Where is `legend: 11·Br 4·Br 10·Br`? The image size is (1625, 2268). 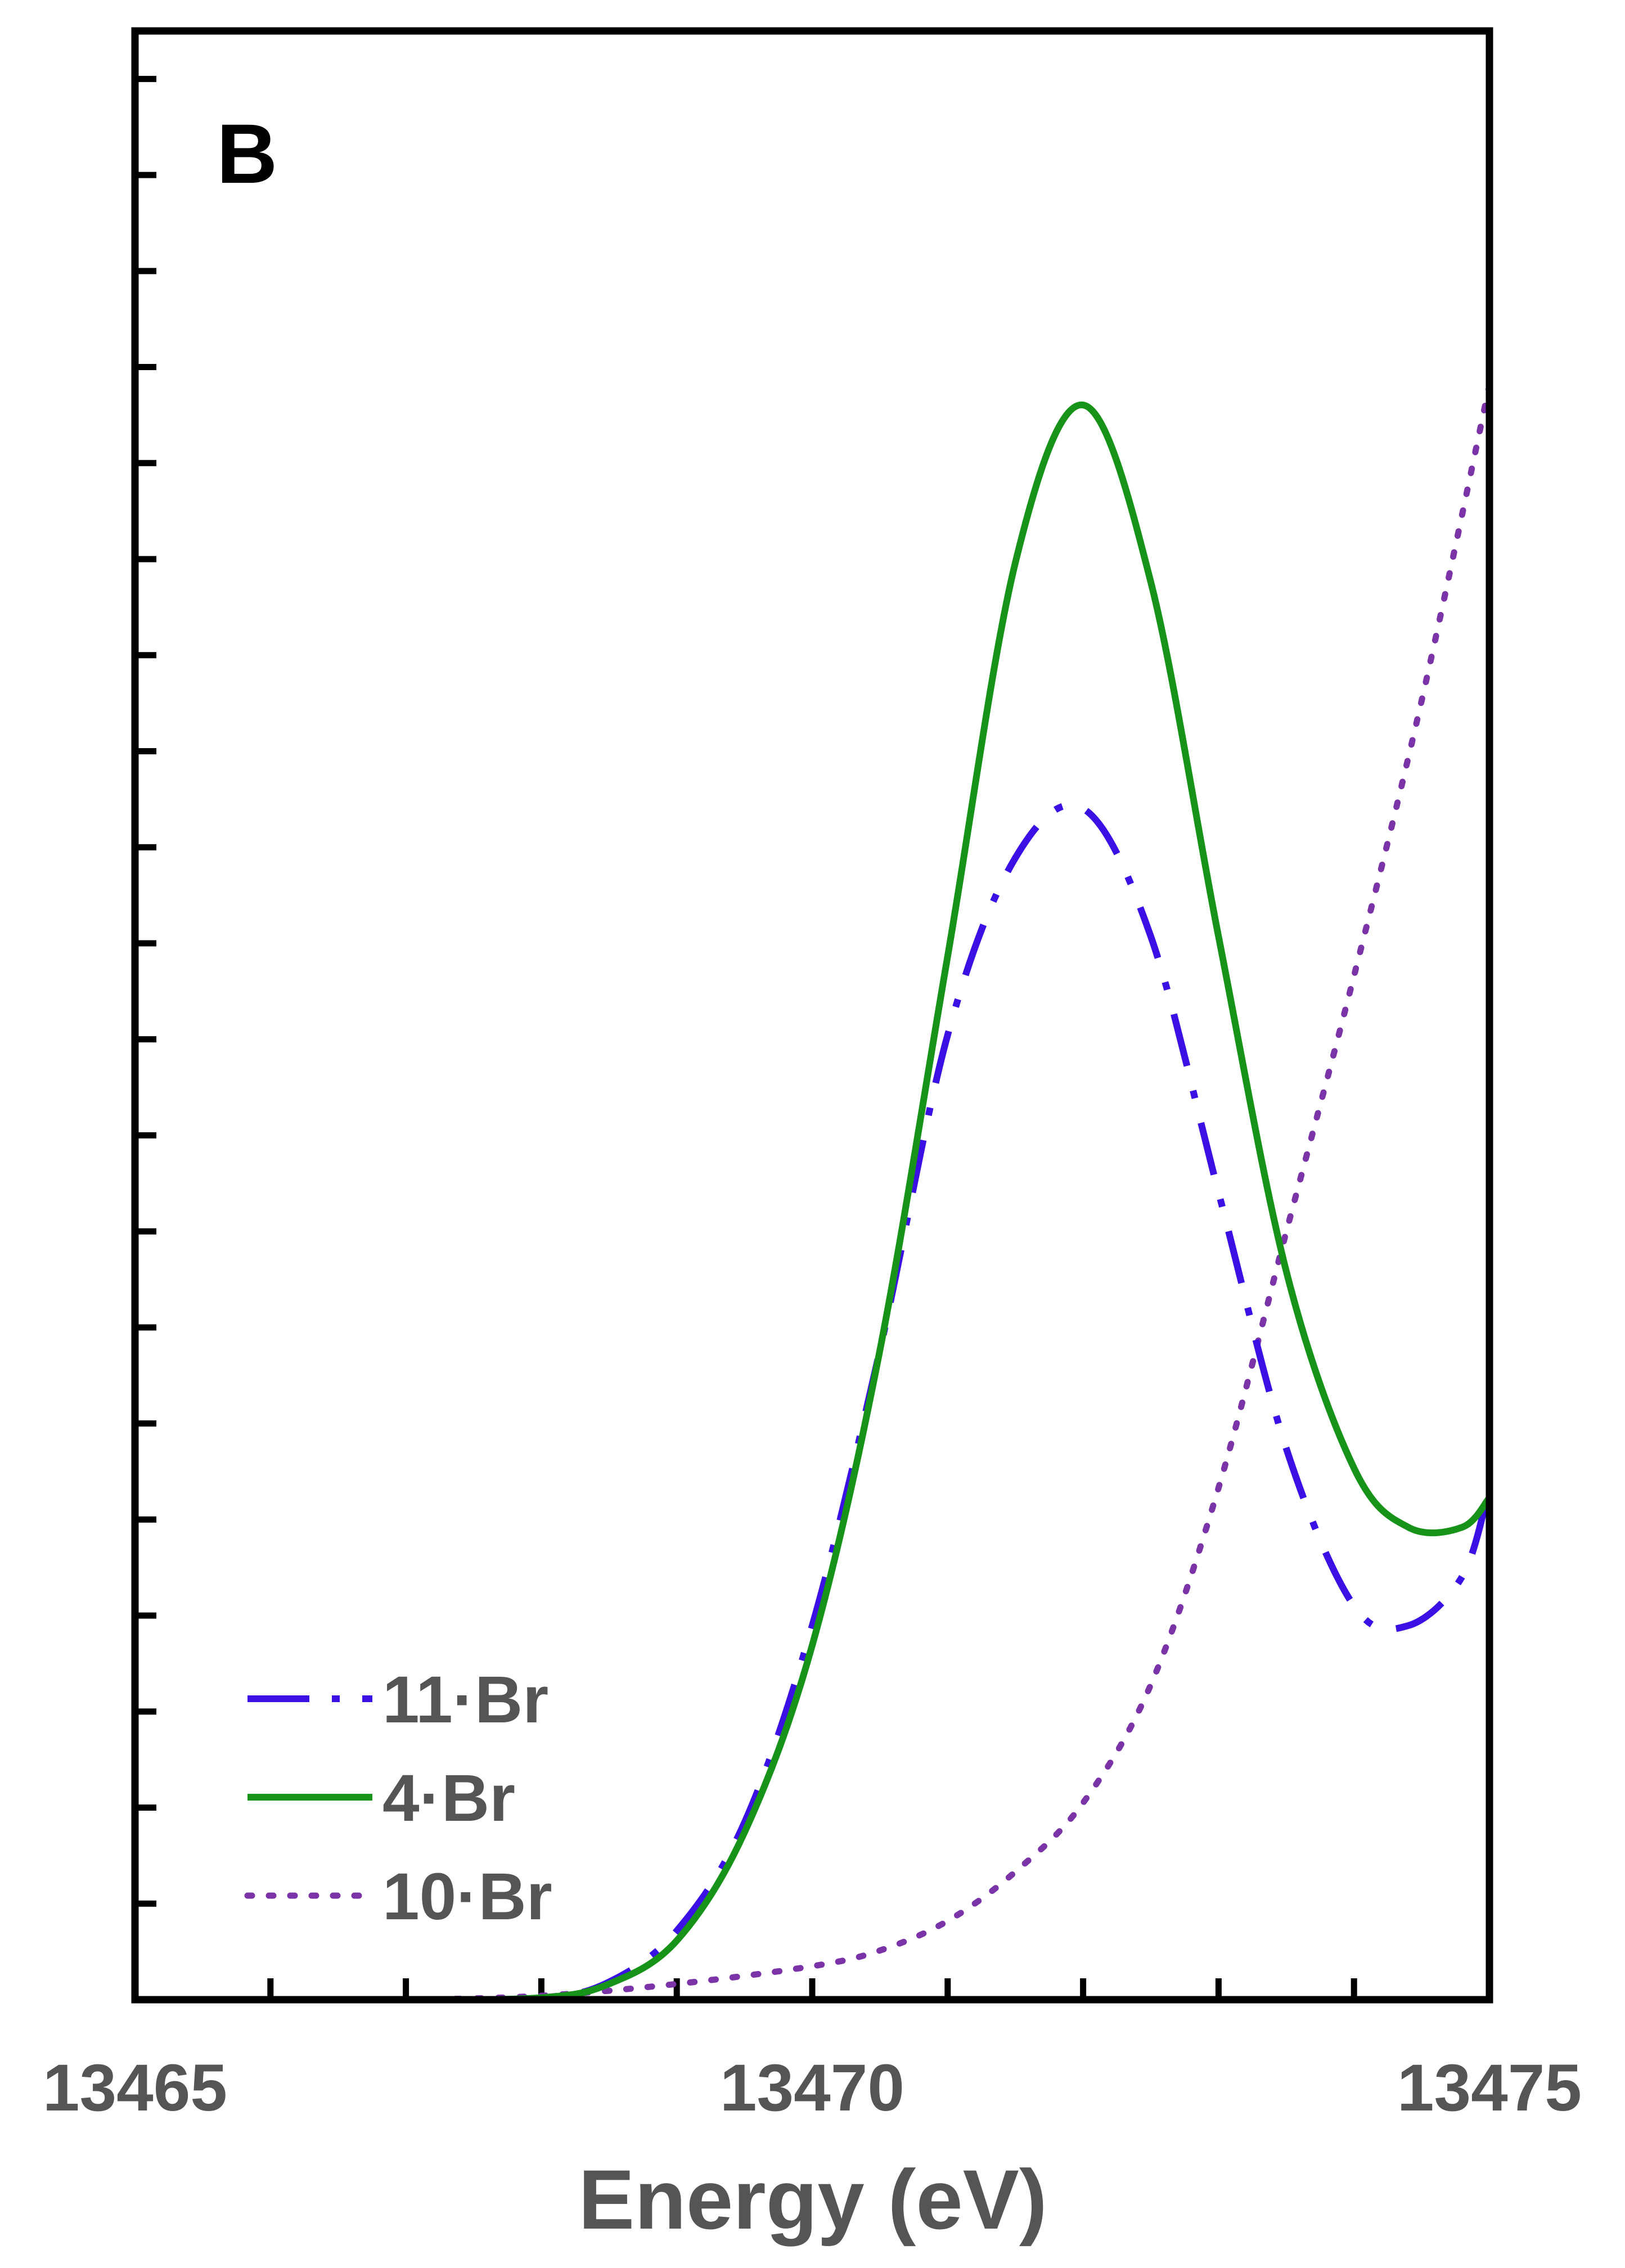
legend: 11·Br 4·Br 10·Br is located at coordinates (398, 1798).